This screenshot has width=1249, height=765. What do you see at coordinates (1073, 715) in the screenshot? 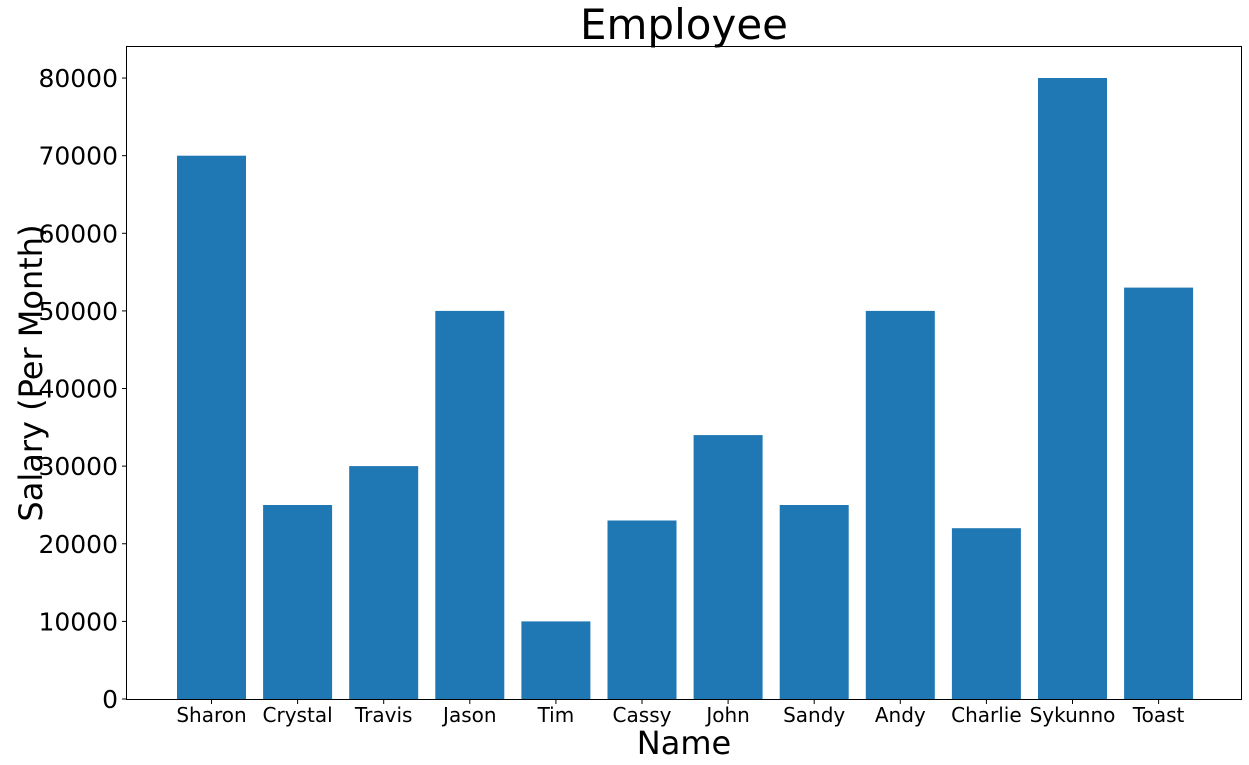
I see `x-tick-label: Sykunno` at bounding box center [1073, 715].